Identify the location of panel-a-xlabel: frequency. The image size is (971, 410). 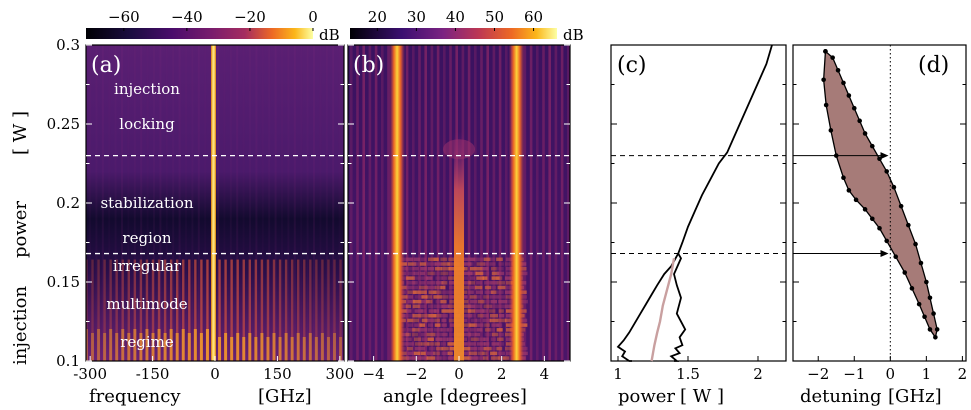
(135, 396).